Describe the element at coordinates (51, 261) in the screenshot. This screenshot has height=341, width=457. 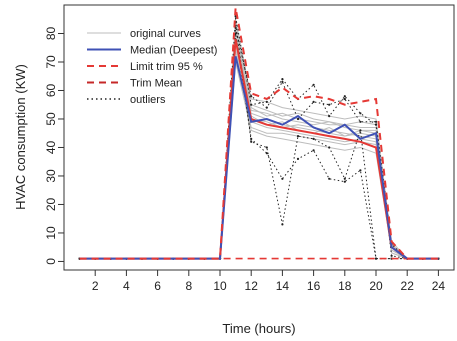
I see `y-tick-label: 0` at that location.